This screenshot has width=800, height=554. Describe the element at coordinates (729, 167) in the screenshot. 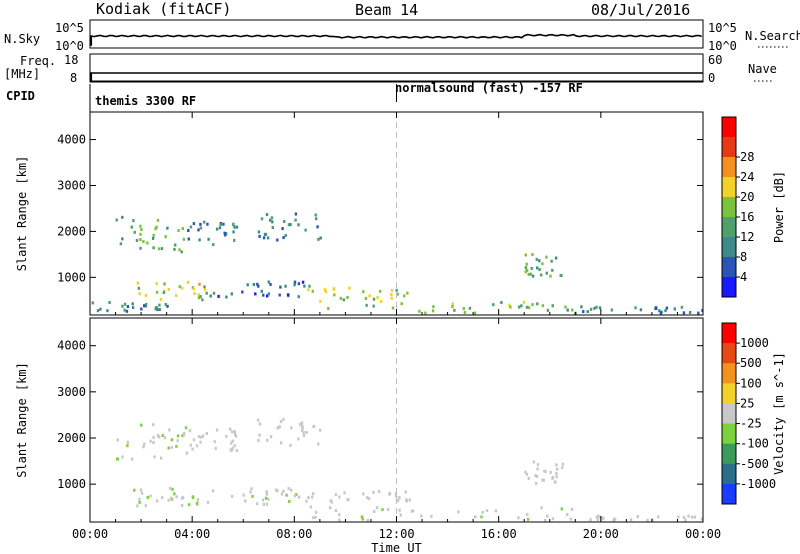

I see `power-colorbar-segment` at that location.